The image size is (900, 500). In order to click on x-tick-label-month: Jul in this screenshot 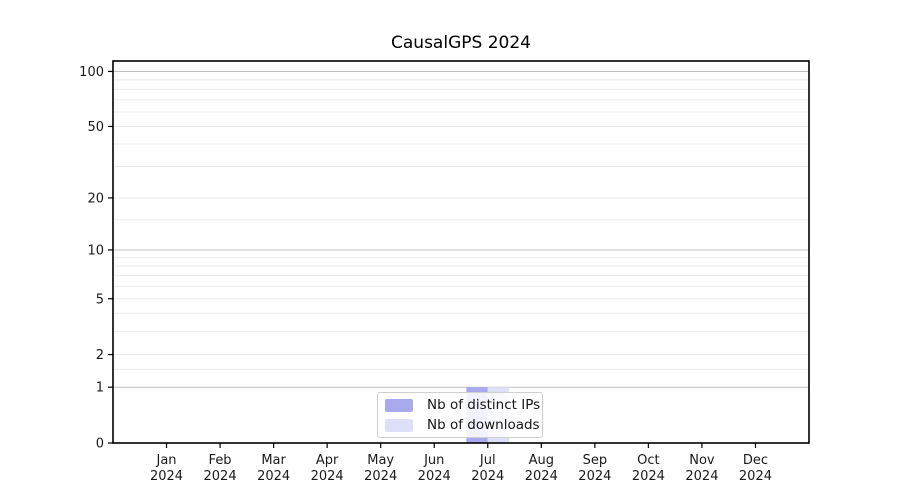, I will do `click(487, 460)`.